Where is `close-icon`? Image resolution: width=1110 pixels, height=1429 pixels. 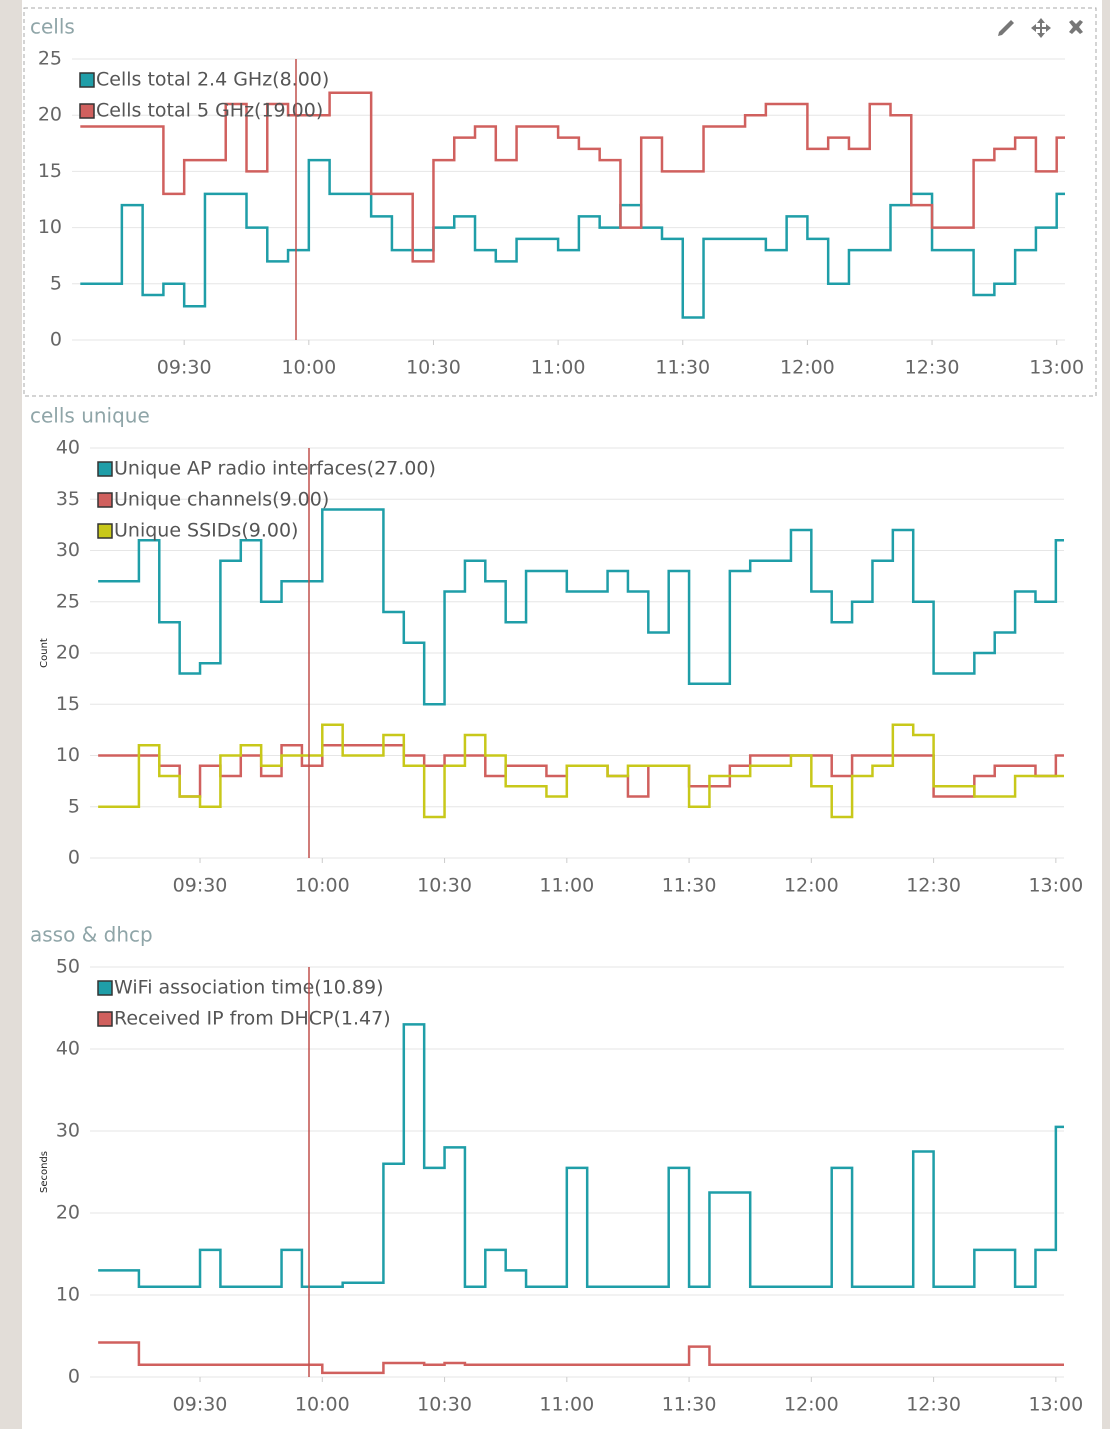
close-icon is located at coordinates (1076, 27).